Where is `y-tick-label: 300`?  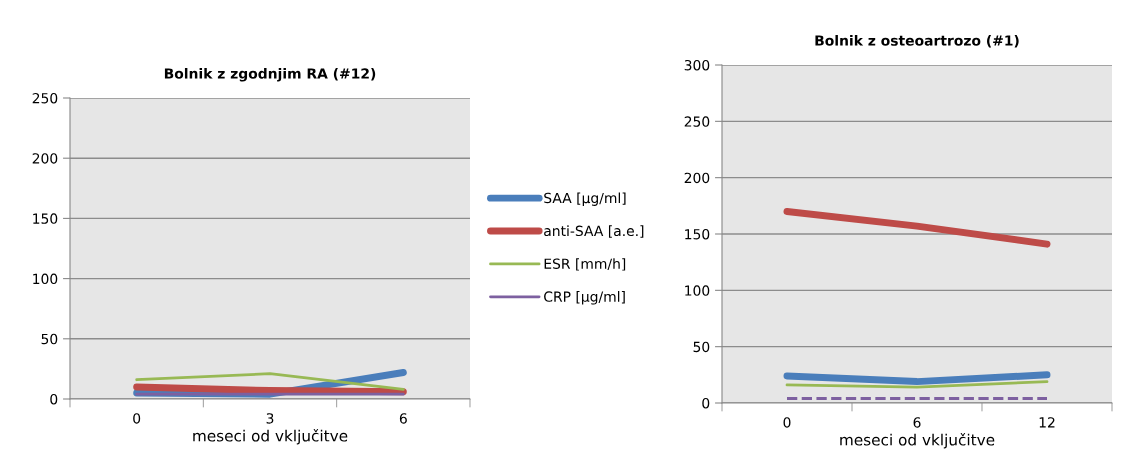 y-tick-label: 300 is located at coordinates (697, 65).